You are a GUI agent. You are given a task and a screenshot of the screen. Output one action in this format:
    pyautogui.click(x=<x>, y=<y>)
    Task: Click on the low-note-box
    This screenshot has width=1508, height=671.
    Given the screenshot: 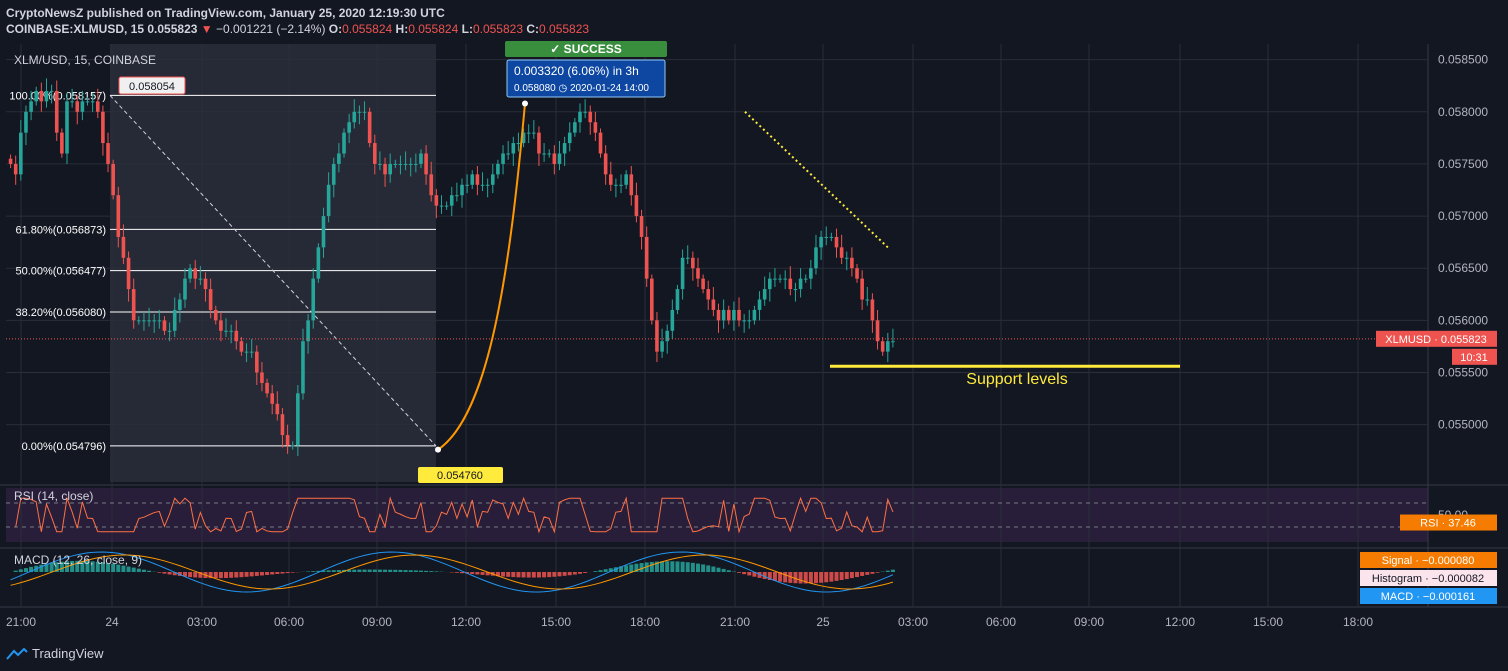 What is the action you would take?
    pyautogui.click(x=460, y=475)
    